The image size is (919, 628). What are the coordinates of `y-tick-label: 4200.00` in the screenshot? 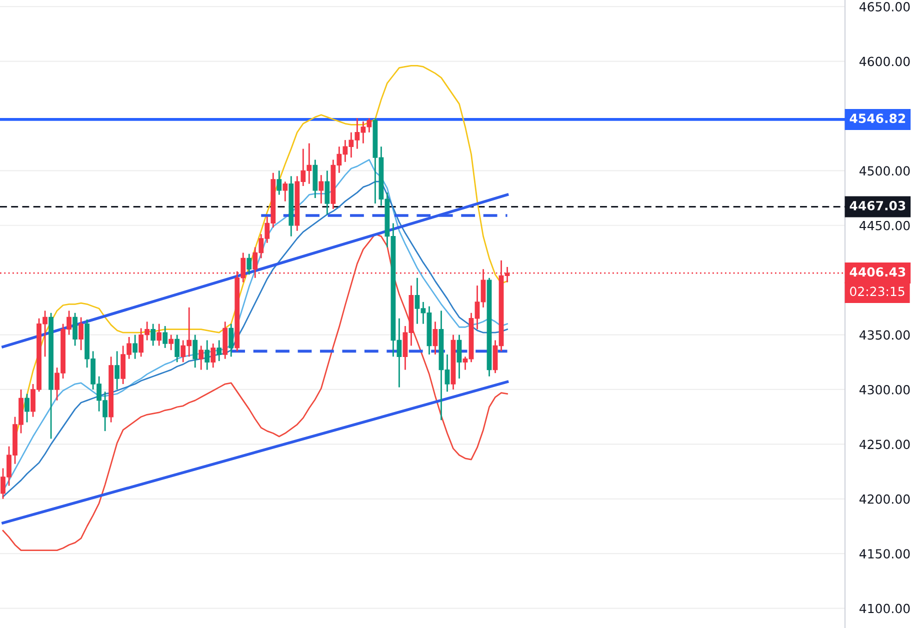 It's located at (885, 499).